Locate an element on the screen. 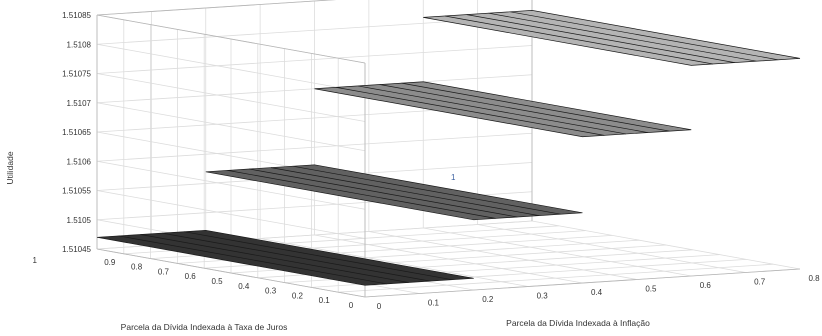 The image size is (822, 336). y-tick-label: 0.7 is located at coordinates (164, 271).